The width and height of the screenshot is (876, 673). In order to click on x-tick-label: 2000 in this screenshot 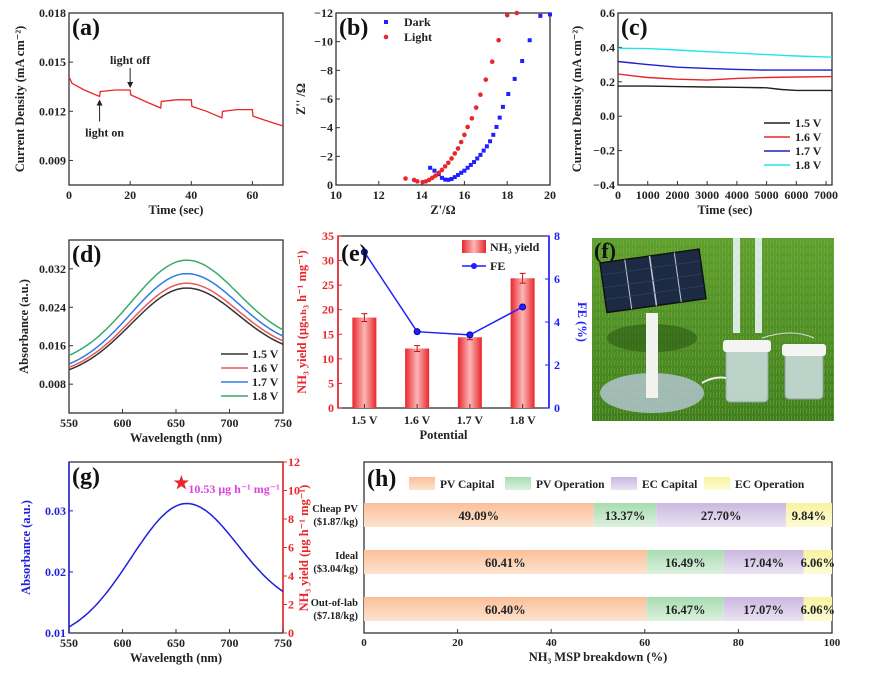, I will do `click(677, 195)`.